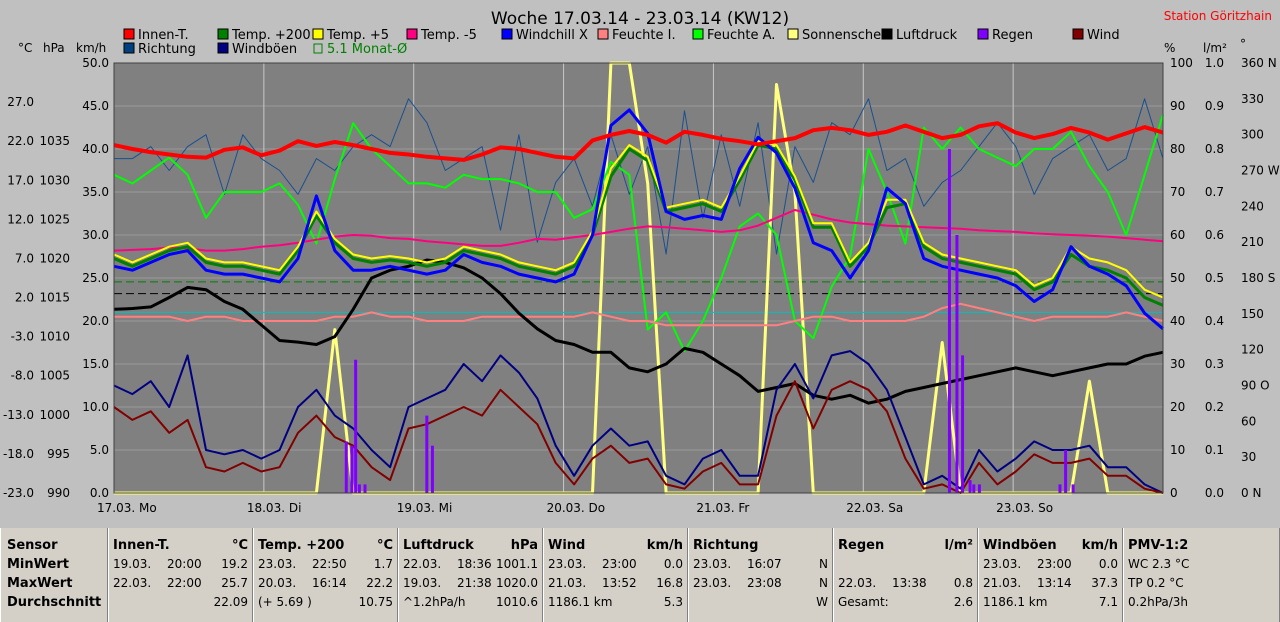 This screenshot has width=1280, height=622. Describe the element at coordinates (132, 583) in the screenshot. I see `cell-date: 22.03.` at that location.